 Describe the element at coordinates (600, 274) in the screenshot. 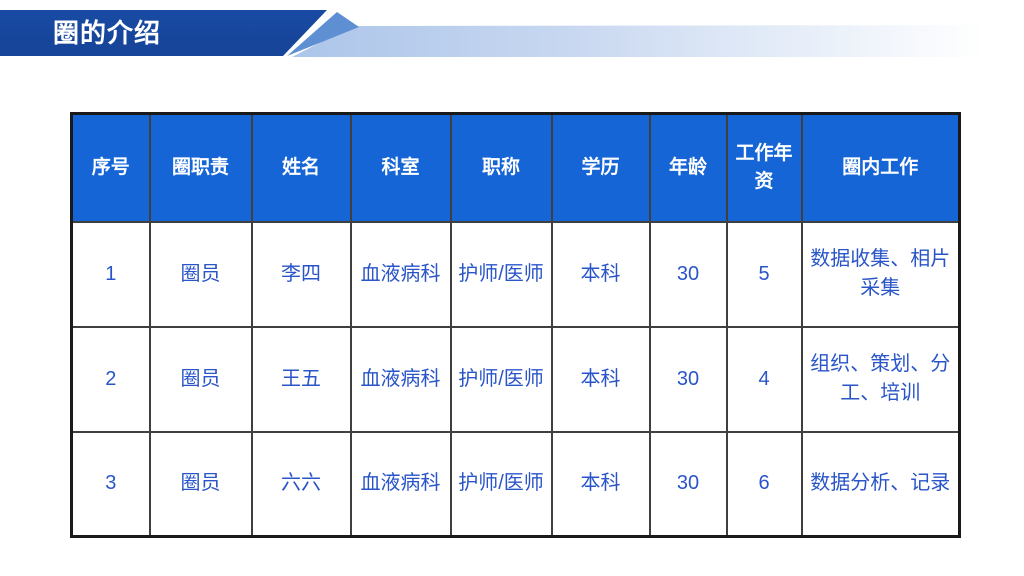

I see `cell-r1-education: 本科` at that location.